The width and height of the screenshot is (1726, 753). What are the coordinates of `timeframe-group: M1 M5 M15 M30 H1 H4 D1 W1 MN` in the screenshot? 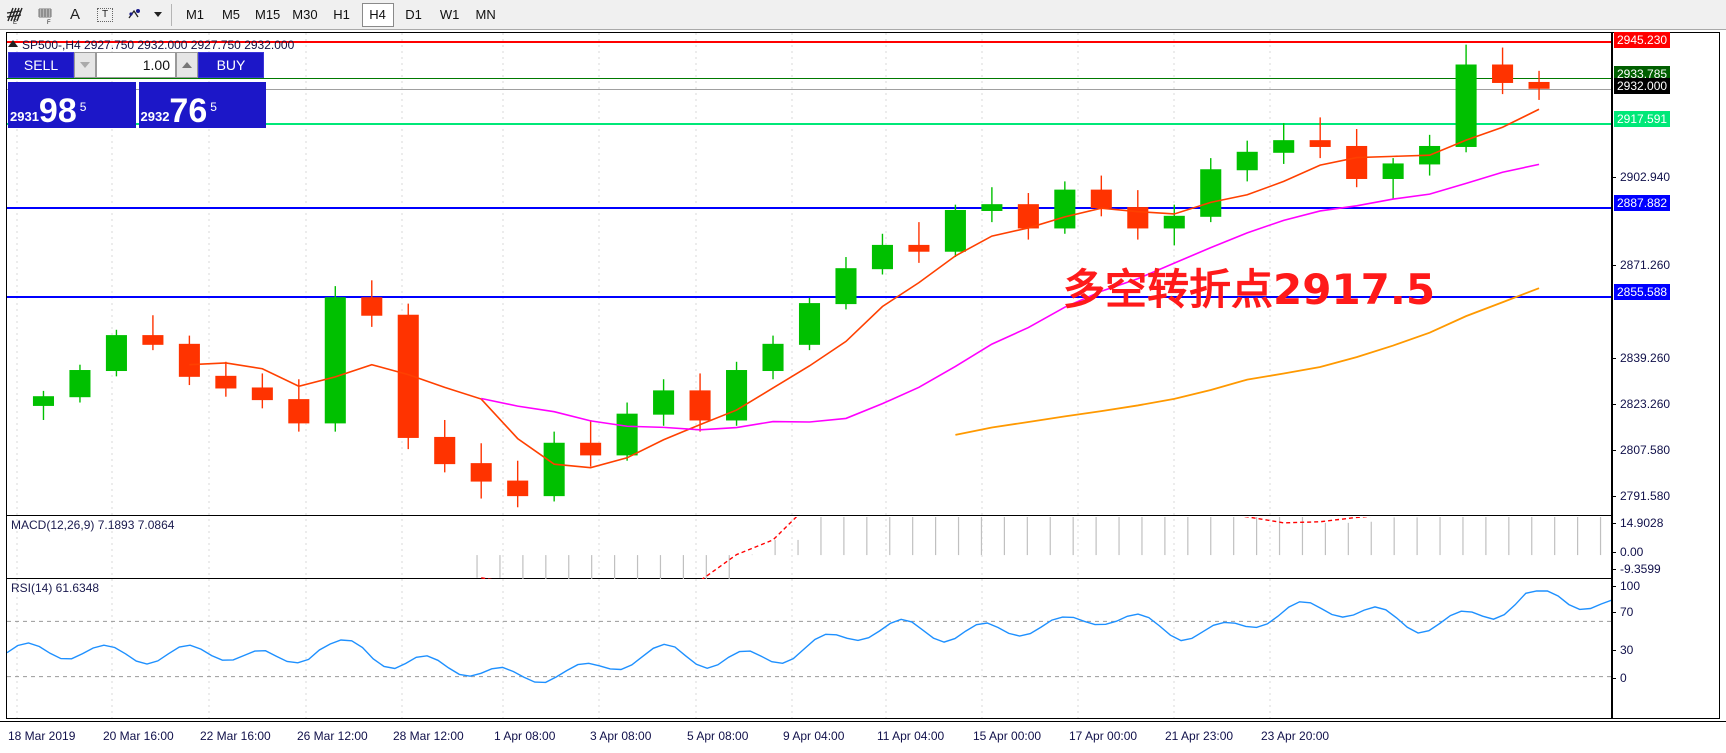 It's located at (340, 14).